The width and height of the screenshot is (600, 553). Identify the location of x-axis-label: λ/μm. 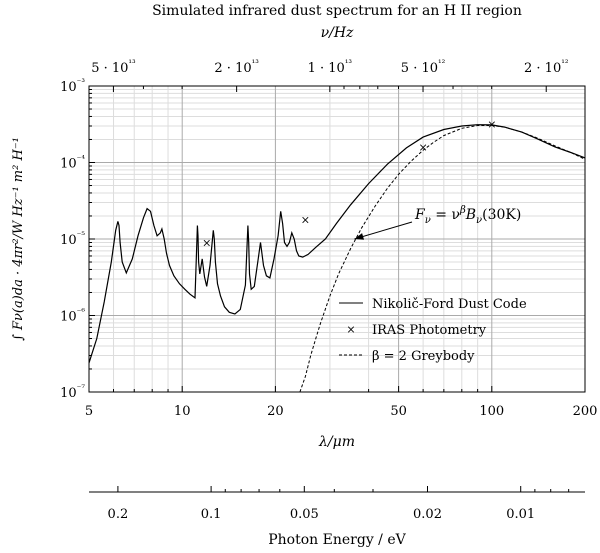
(336, 442).